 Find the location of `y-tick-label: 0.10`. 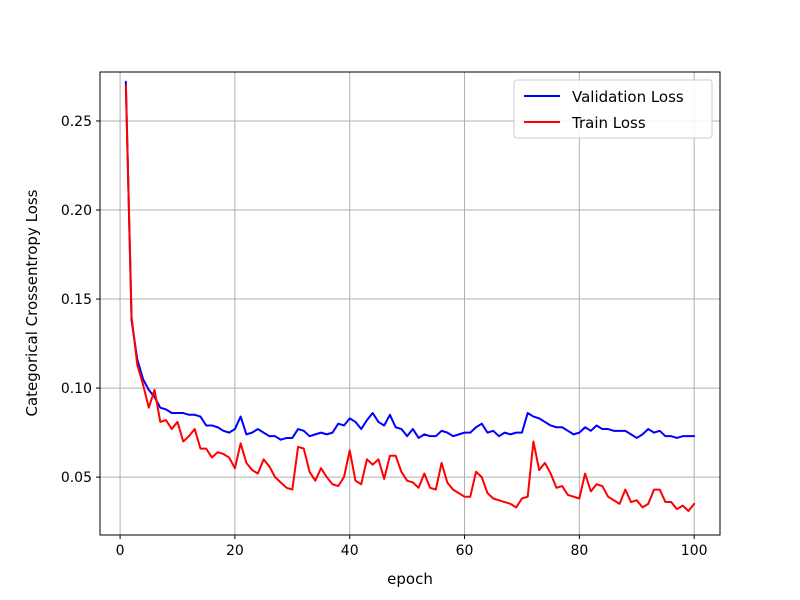

y-tick-label: 0.10 is located at coordinates (76, 389).